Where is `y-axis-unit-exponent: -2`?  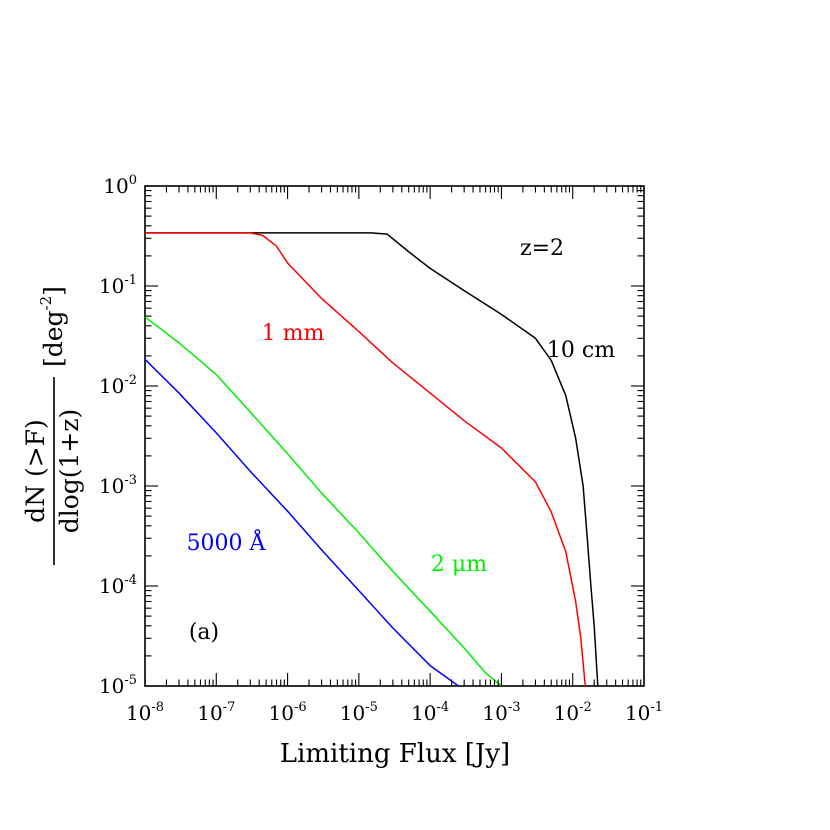 y-axis-unit-exponent: -2 is located at coordinates (46, 303).